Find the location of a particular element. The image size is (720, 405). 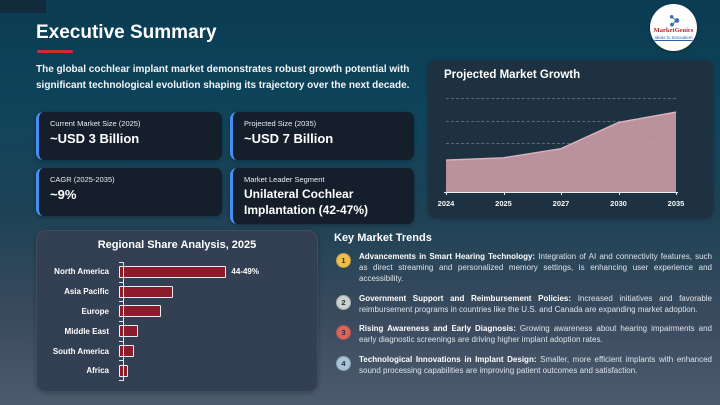

slide-title: Executive Summary is located at coordinates (126, 32).